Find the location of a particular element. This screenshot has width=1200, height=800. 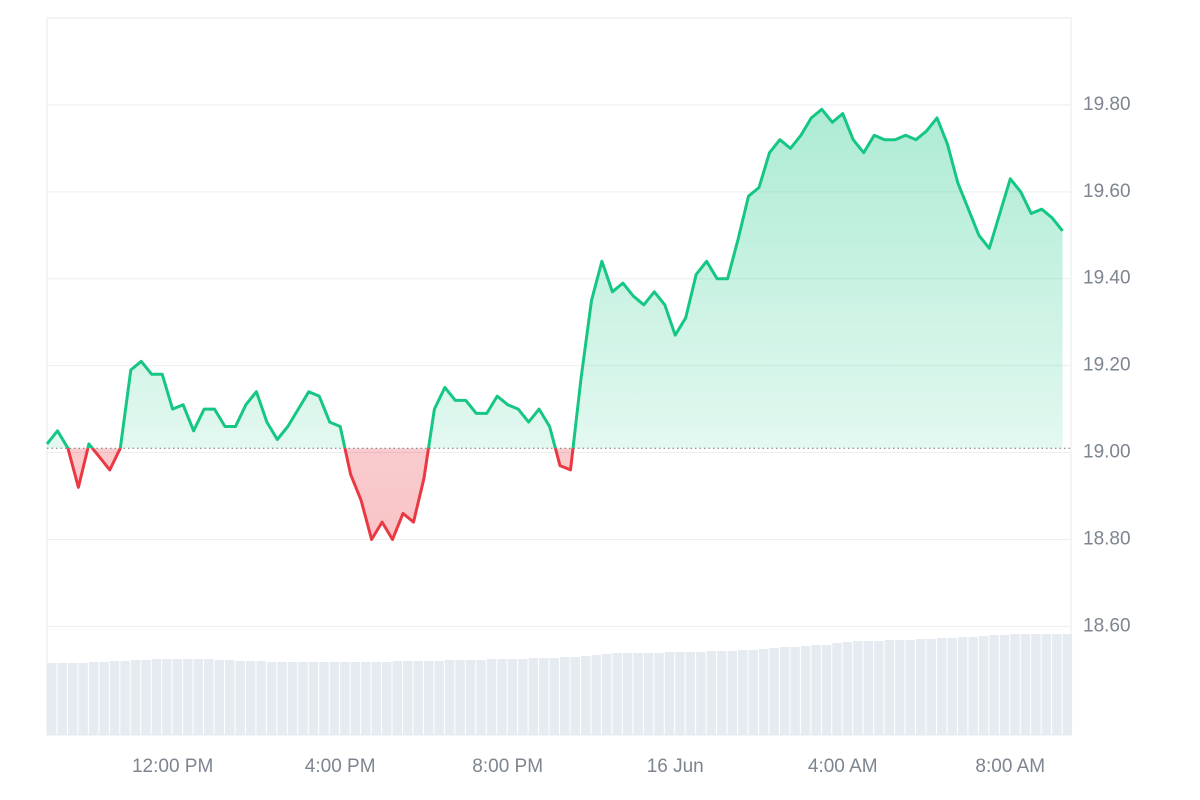

y-tick-label: 19.60 is located at coordinates (1107, 191).